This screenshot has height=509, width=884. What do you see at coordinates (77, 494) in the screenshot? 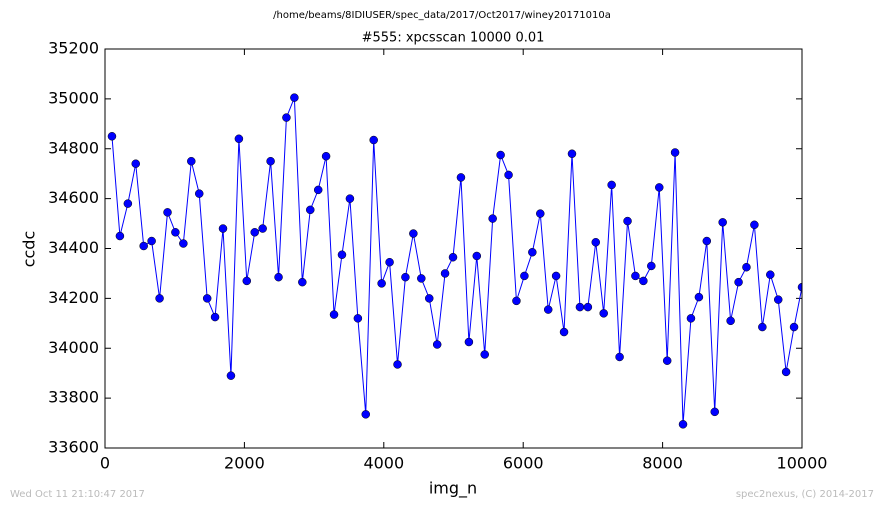
I see `footer-left: Wed Oct 11 21:10:47 2017` at bounding box center [77, 494].